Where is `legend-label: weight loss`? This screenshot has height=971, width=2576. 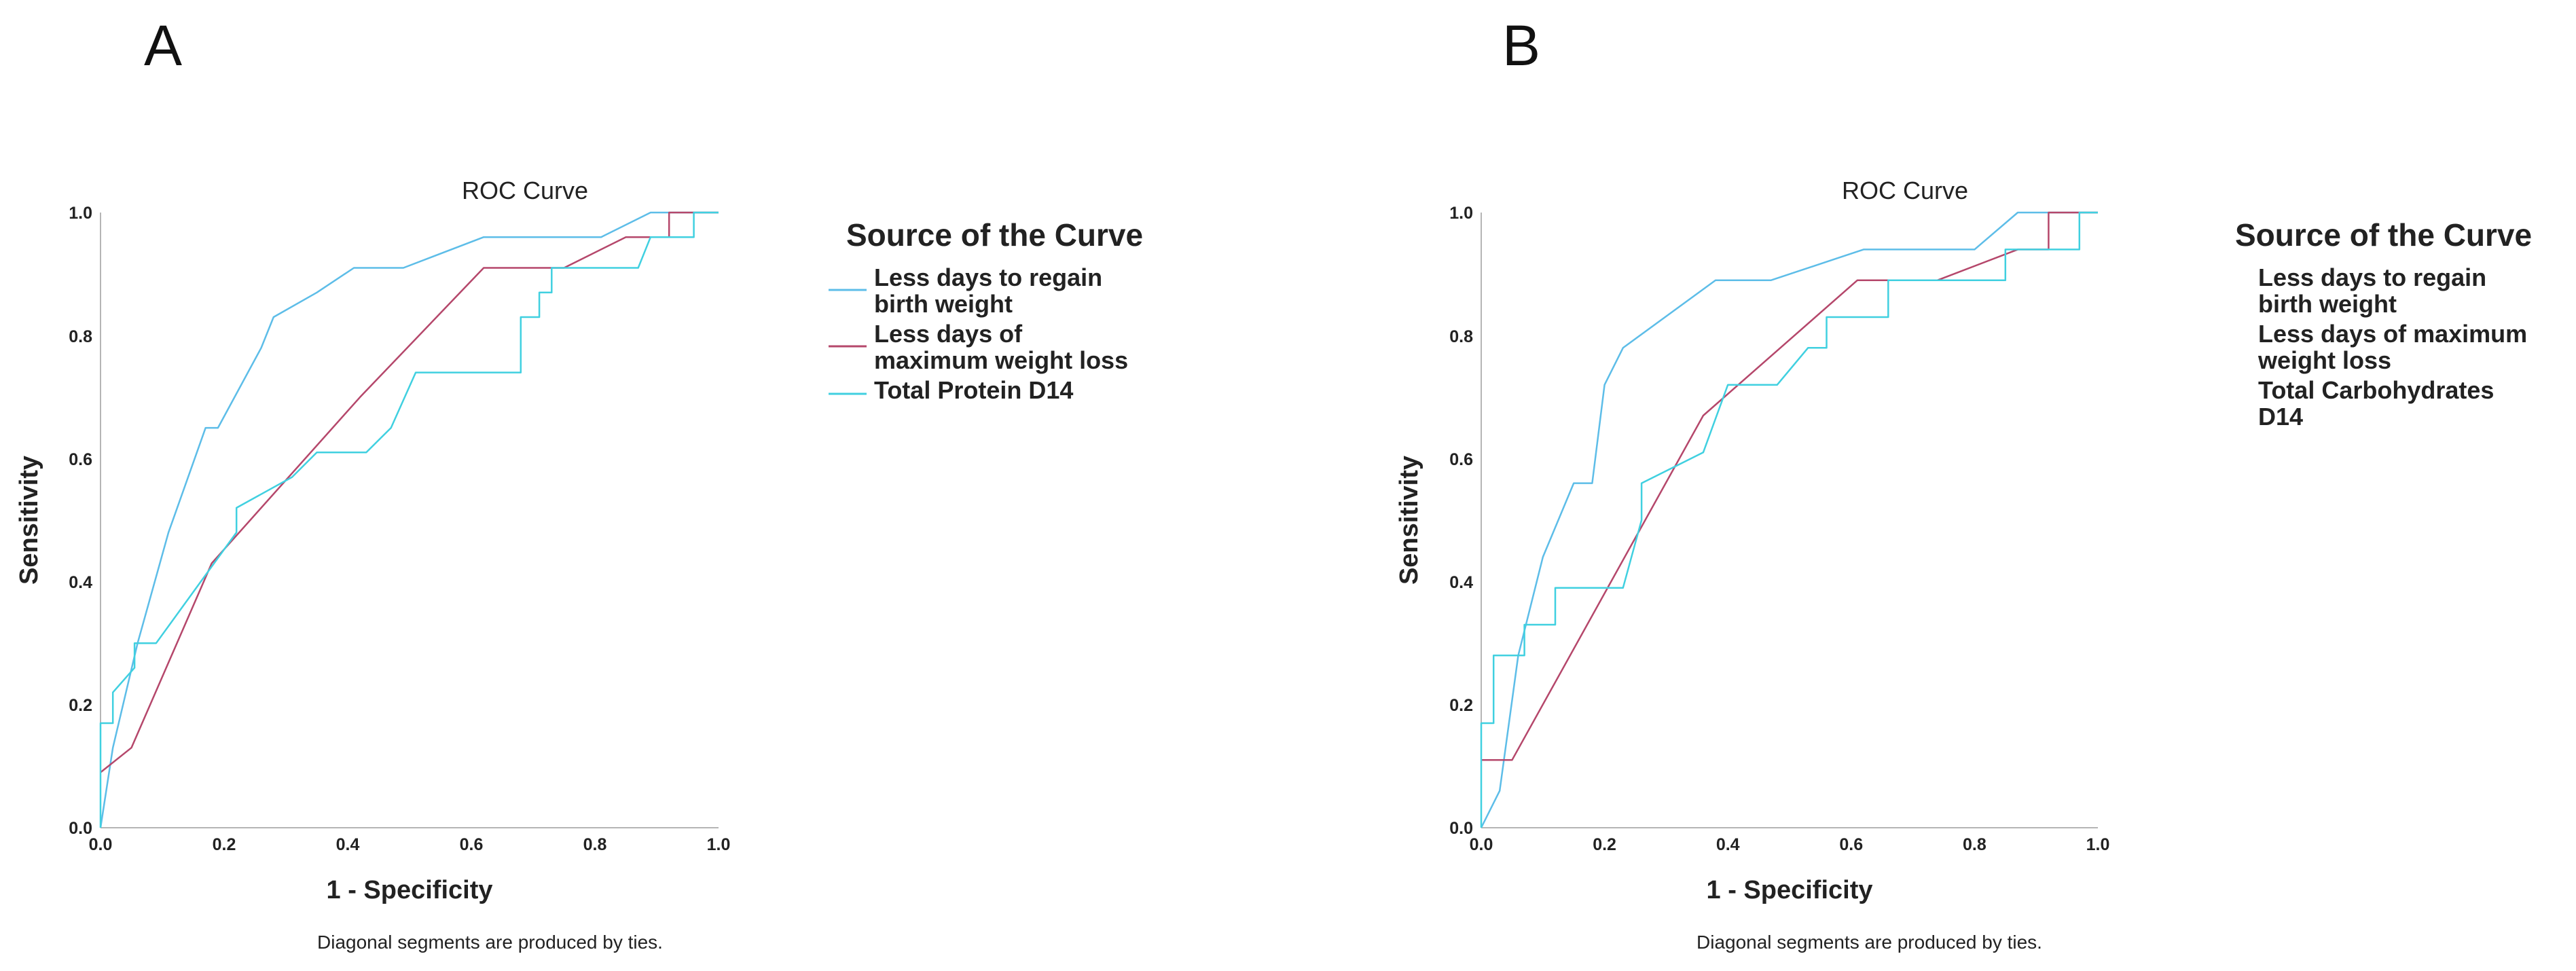
legend-label: weight loss is located at coordinates (2324, 360).